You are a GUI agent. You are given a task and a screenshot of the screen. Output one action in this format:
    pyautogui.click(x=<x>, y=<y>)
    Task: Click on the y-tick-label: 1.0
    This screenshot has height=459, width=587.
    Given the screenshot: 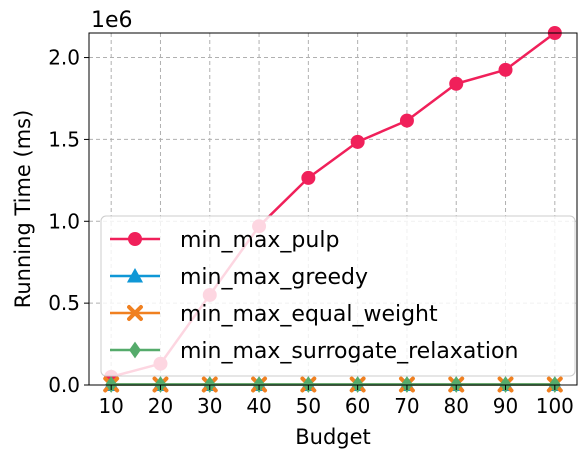 What is the action you would take?
    pyautogui.click(x=64, y=221)
    